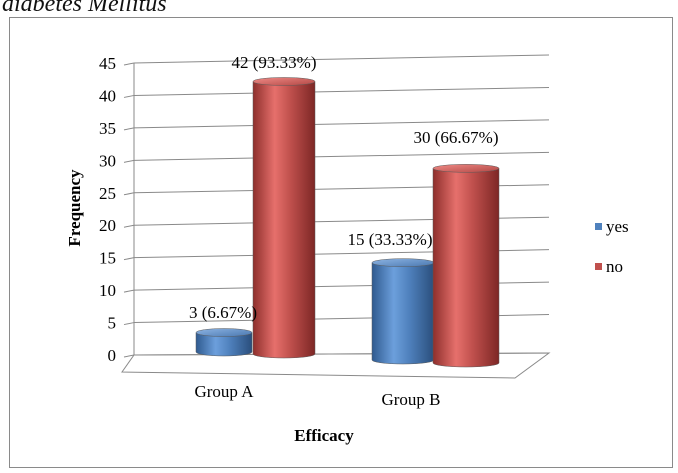 The width and height of the screenshot is (678, 473). What do you see at coordinates (598, 226) in the screenshot?
I see `legend-swatch-yes` at bounding box center [598, 226].